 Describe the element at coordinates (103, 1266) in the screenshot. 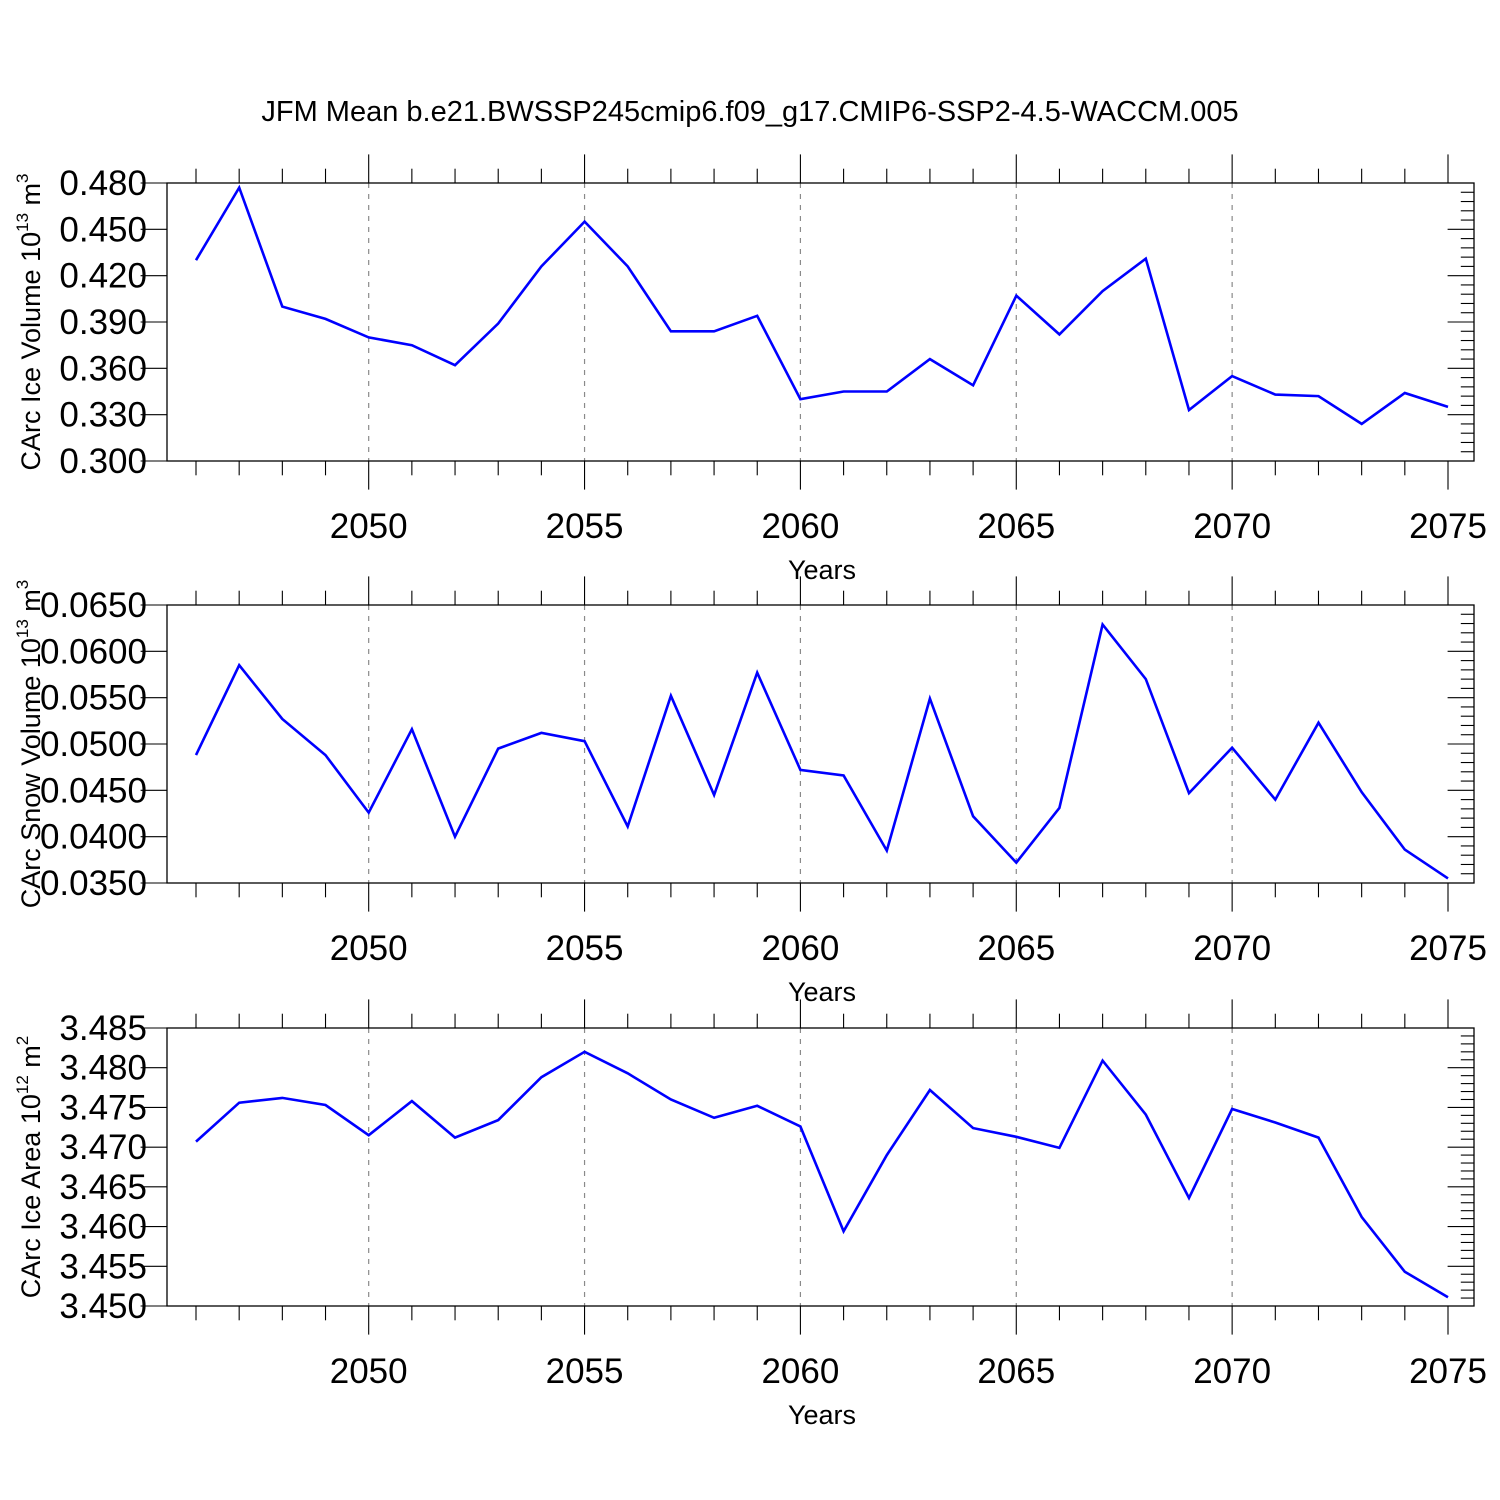

I see `y-tick-label: 3.455` at that location.